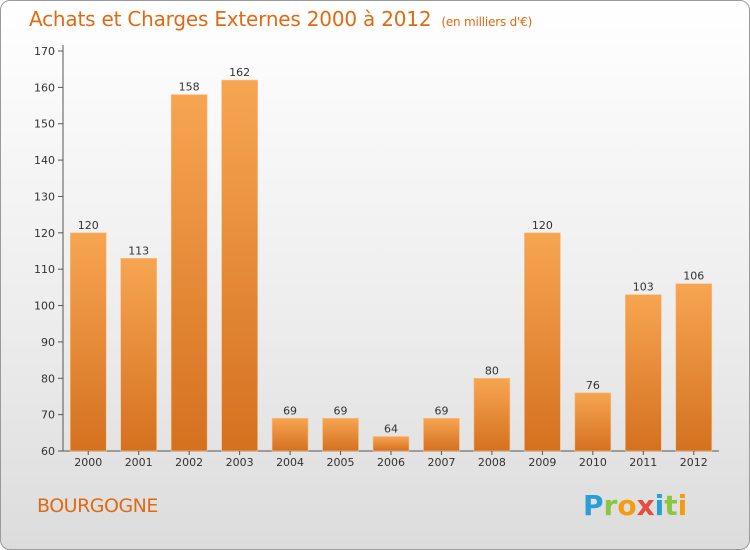  I want to click on y-tick-label: 130, so click(44, 196).